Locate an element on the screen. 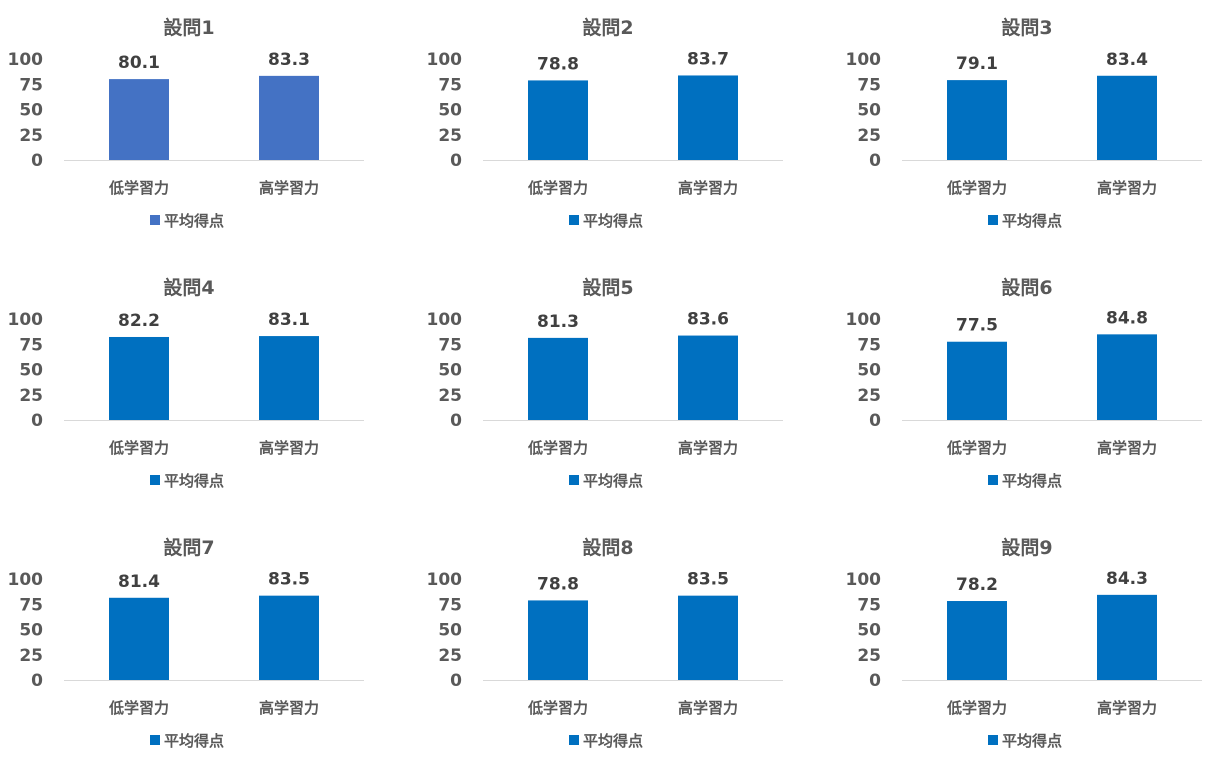 The height and width of the screenshot is (762, 1213). chart-title: 設問8 is located at coordinates (607, 547).